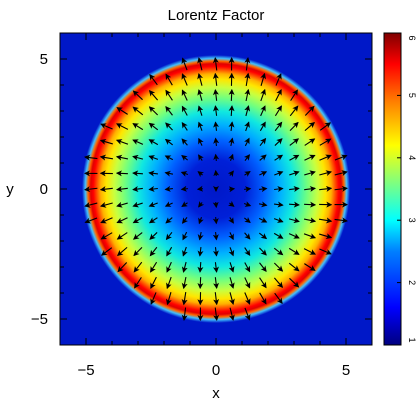 The height and width of the screenshot is (404, 416). What do you see at coordinates (39, 319) in the screenshot?
I see `y-tick-label: −5` at bounding box center [39, 319].